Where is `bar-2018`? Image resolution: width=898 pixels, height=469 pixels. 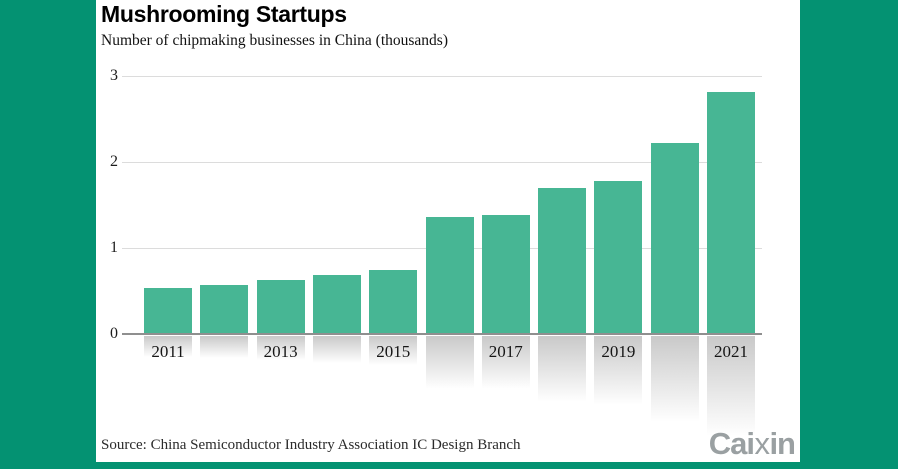 bar-2018 is located at coordinates (562, 260).